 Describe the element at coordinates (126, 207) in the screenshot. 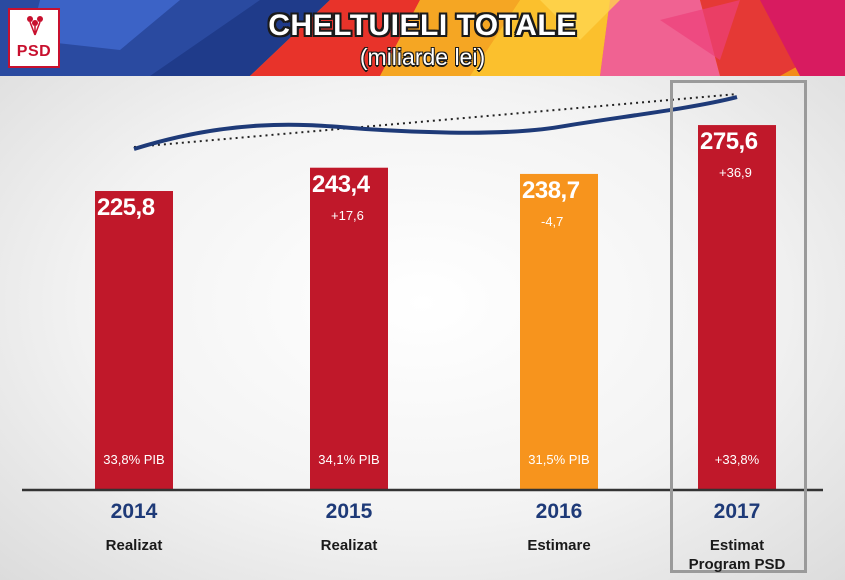

I see `bar-value-2014: 225,8` at that location.